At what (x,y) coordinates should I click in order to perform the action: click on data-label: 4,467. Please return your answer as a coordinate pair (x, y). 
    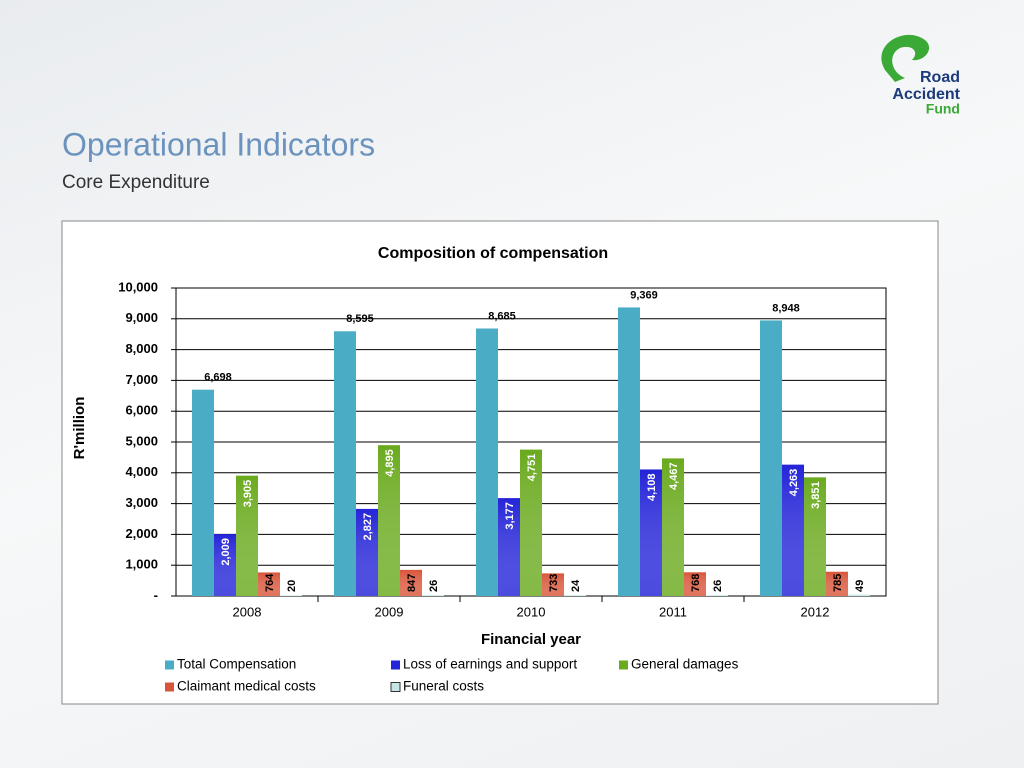
    Looking at the image, I should click on (674, 476).